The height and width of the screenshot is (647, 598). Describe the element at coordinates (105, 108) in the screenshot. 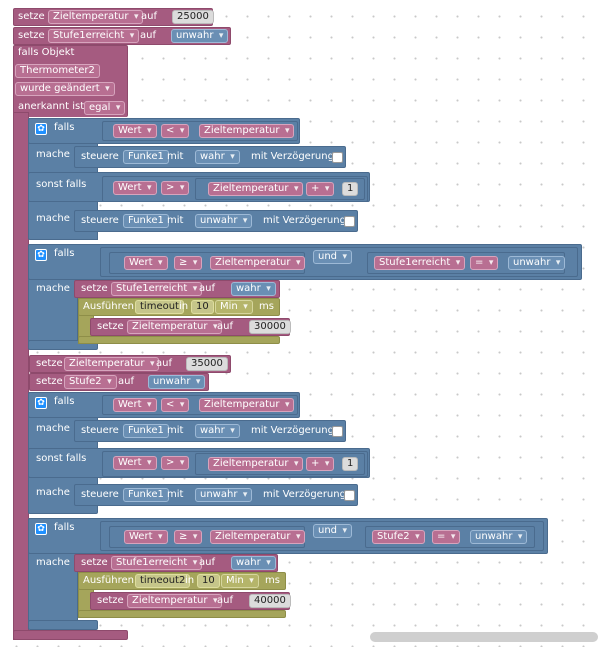

I see `ack-dropdown: egal` at that location.